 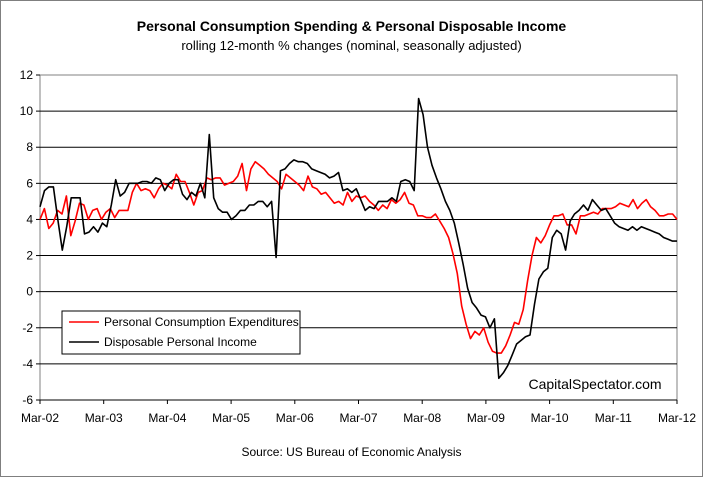 What do you see at coordinates (104, 418) in the screenshot?
I see `x-tick-label: Mar-03` at bounding box center [104, 418].